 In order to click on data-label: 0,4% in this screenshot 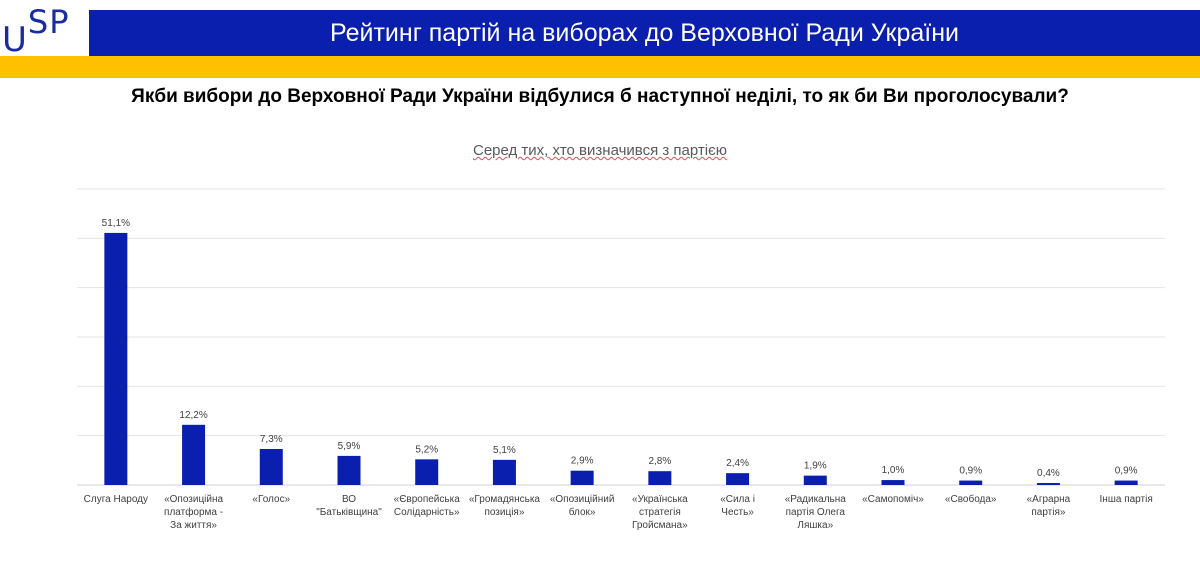, I will do `click(1048, 473)`.